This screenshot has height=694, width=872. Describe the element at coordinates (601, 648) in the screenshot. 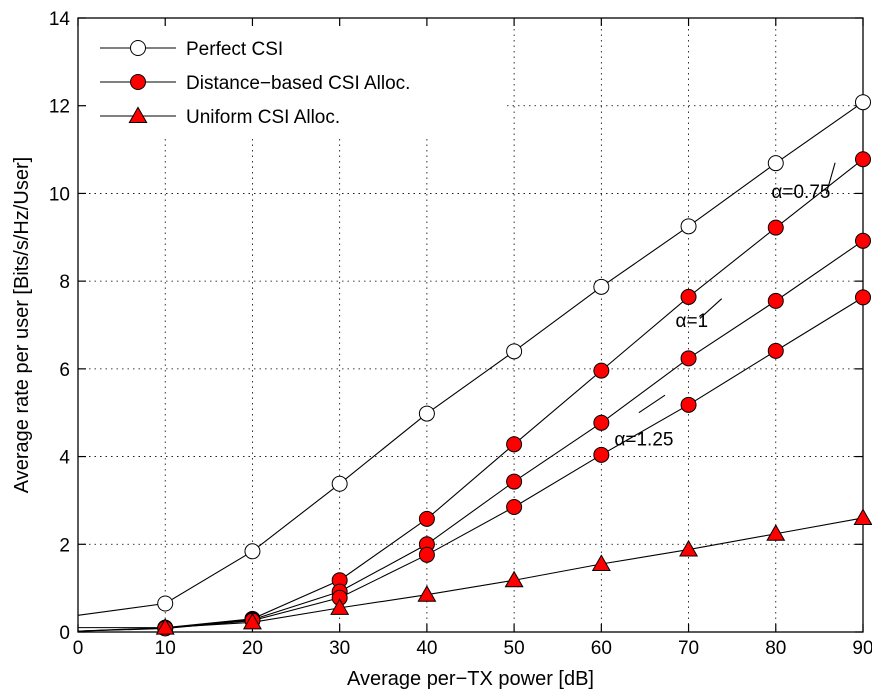

I see `x-tick-label: 60` at that location.